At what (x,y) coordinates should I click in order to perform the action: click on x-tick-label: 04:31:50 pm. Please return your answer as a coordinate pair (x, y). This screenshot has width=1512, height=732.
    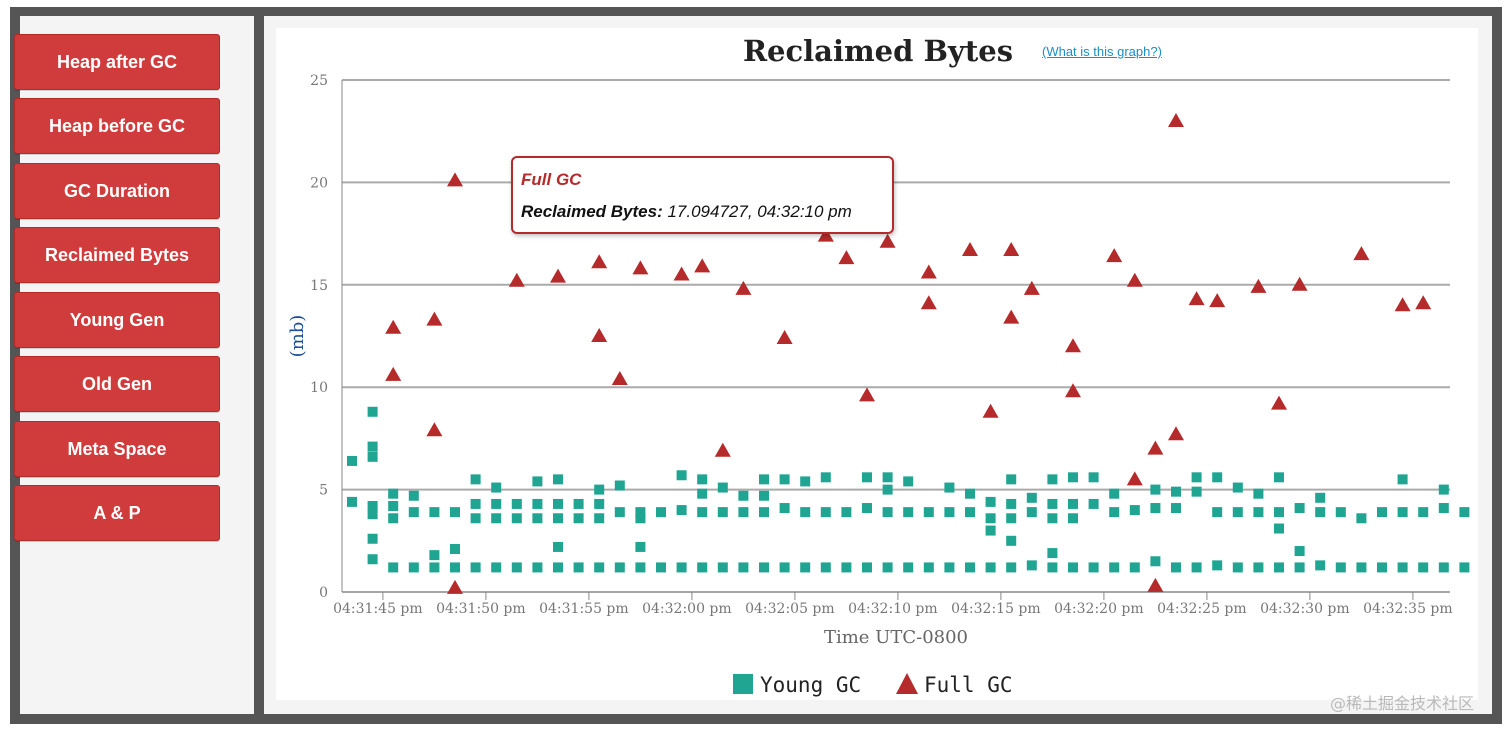
    Looking at the image, I should click on (481, 609).